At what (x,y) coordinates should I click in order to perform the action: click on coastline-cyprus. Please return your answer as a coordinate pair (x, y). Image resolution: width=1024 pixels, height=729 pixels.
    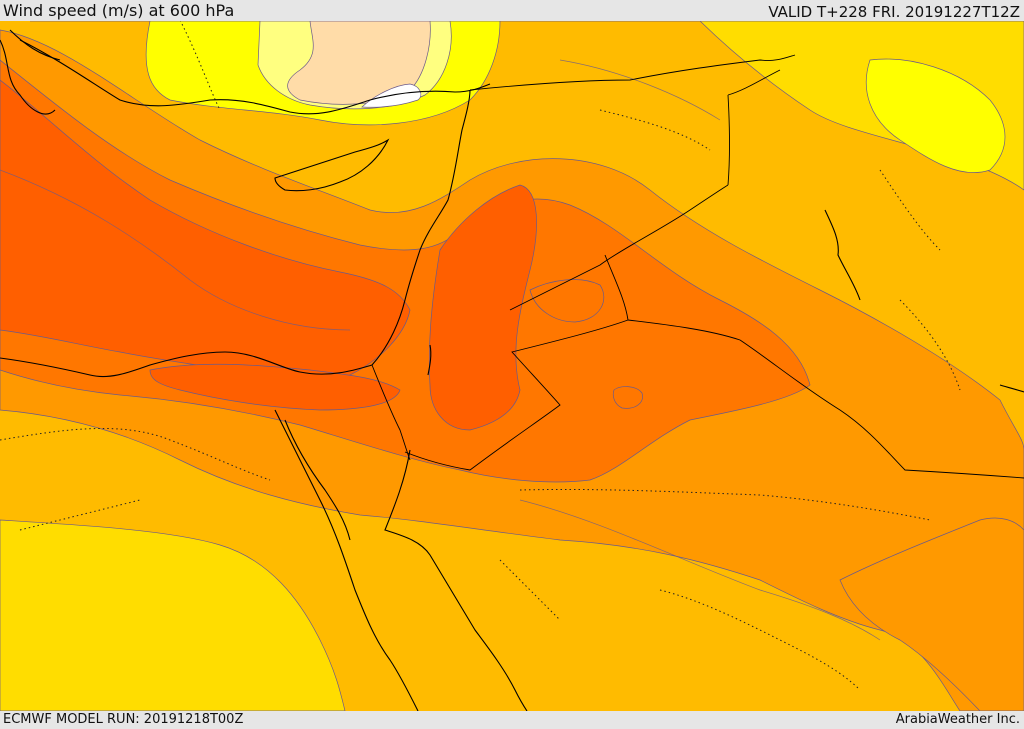
    Looking at the image, I should click on (332, 165).